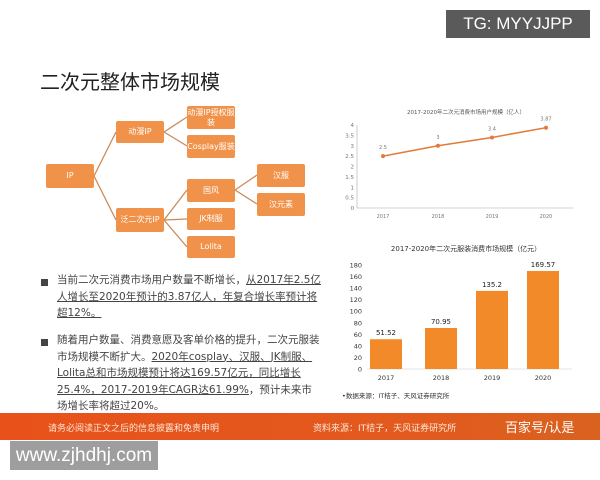 The height and width of the screenshot is (480, 600). Describe the element at coordinates (437, 138) in the screenshot. I see `data-label: 3` at that location.